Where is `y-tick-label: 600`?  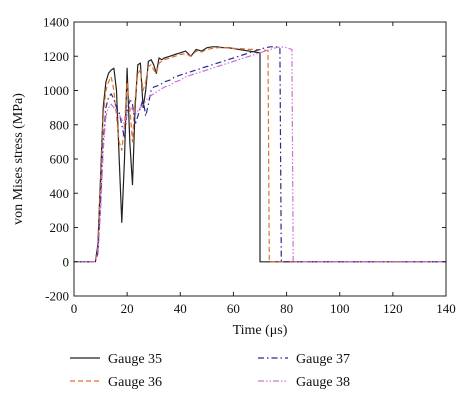
y-tick-label: 600 is located at coordinates (60, 159).